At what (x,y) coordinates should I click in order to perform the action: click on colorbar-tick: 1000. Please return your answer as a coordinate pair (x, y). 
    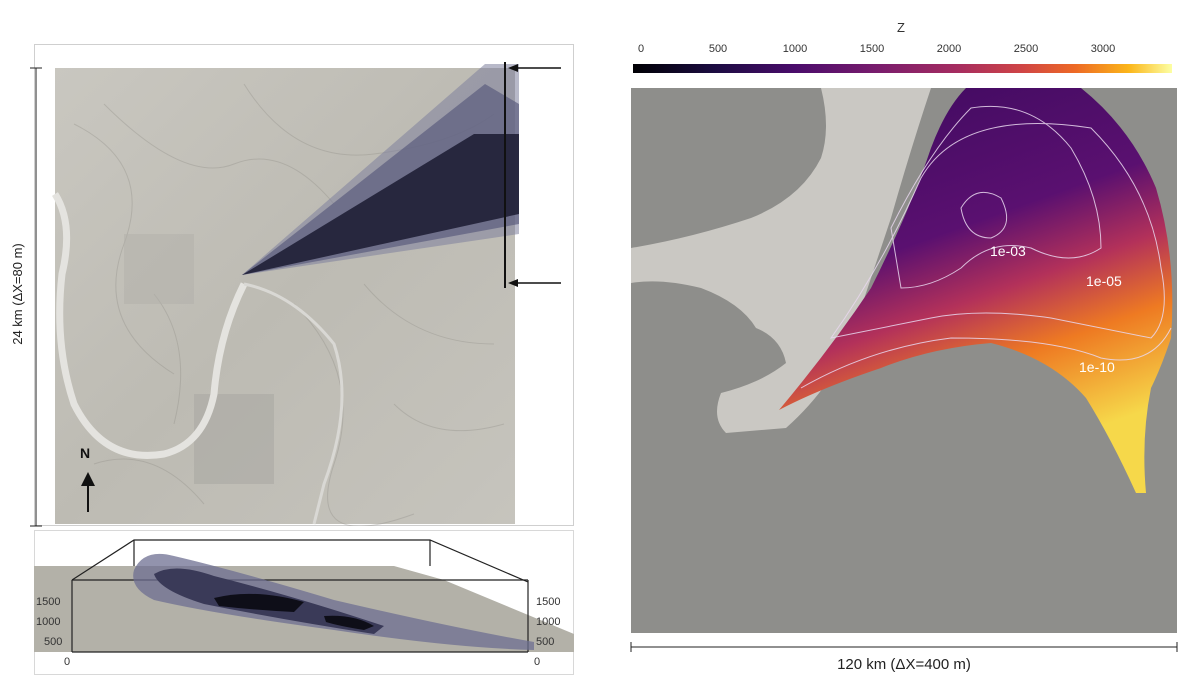
    Looking at the image, I should click on (795, 49).